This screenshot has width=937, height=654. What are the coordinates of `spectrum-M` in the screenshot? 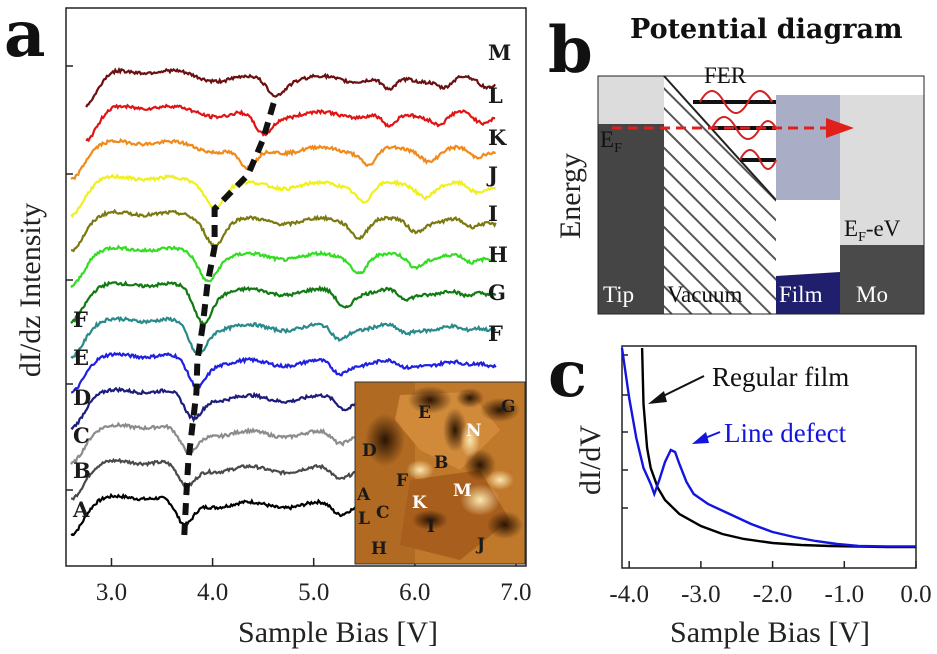 It's located at (290, 87).